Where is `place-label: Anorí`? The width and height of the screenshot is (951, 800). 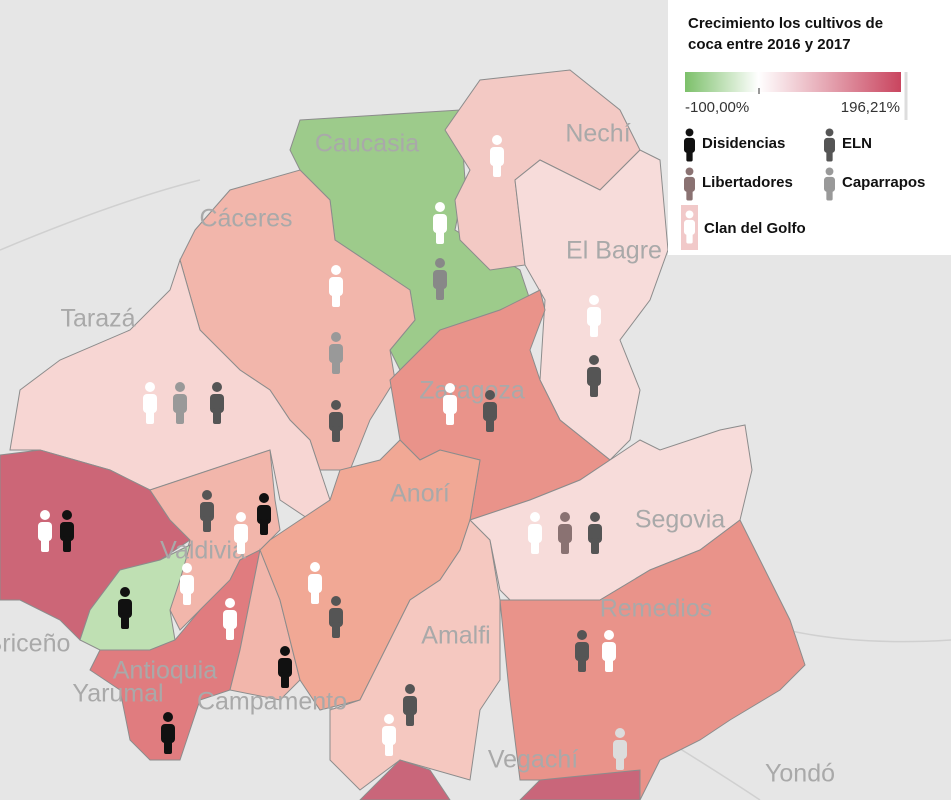
place-label: Anorí is located at coordinates (420, 494).